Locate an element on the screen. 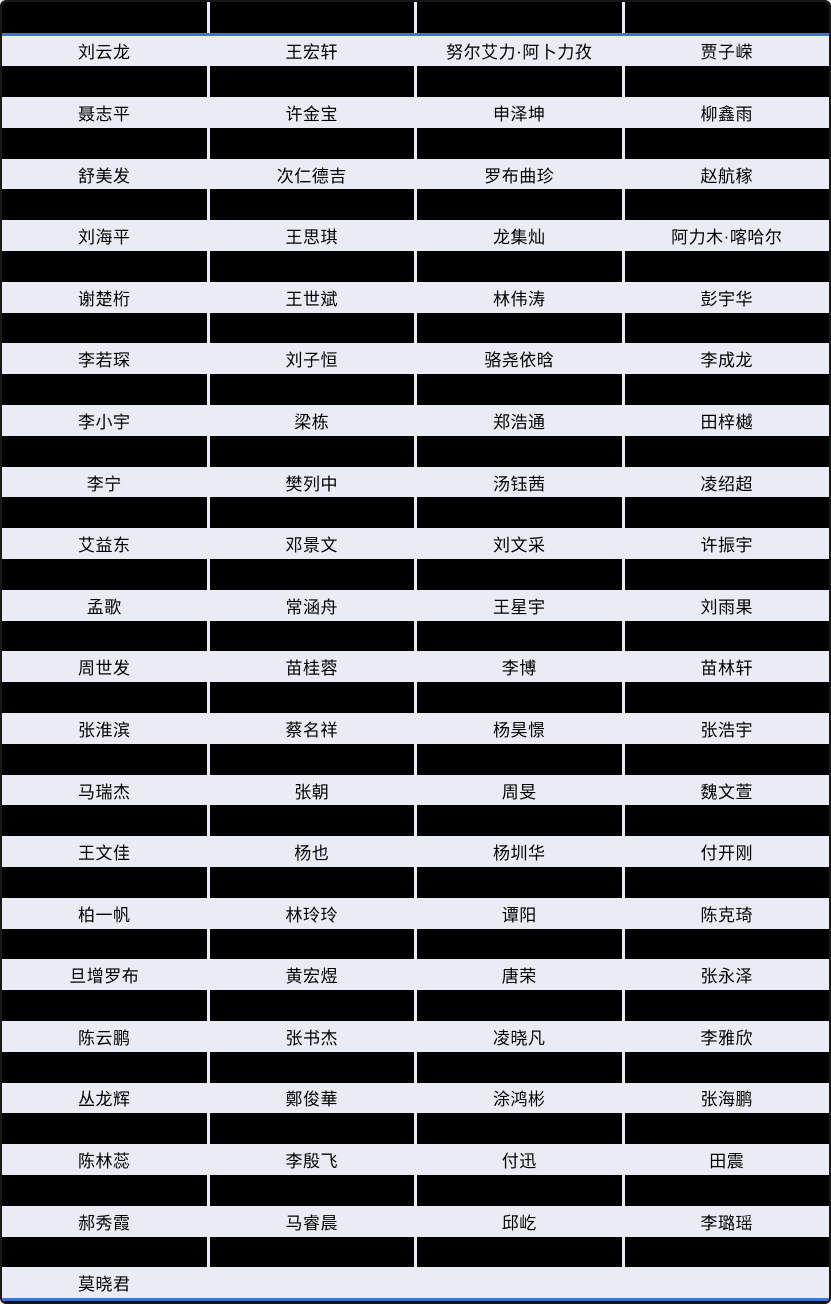 Image resolution: width=831 pixels, height=1304 pixels. name-cell: 王星宇 is located at coordinates (519, 607).